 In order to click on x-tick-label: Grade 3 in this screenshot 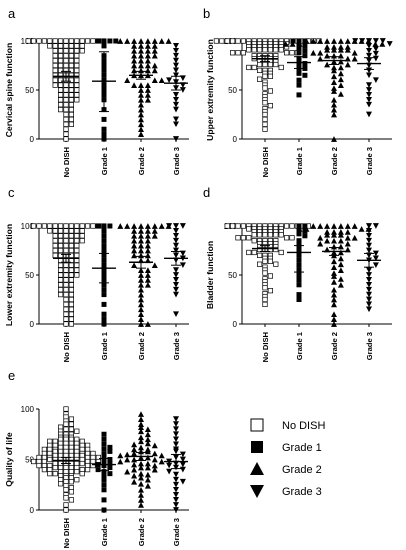, I will do `click(176, 532)`.